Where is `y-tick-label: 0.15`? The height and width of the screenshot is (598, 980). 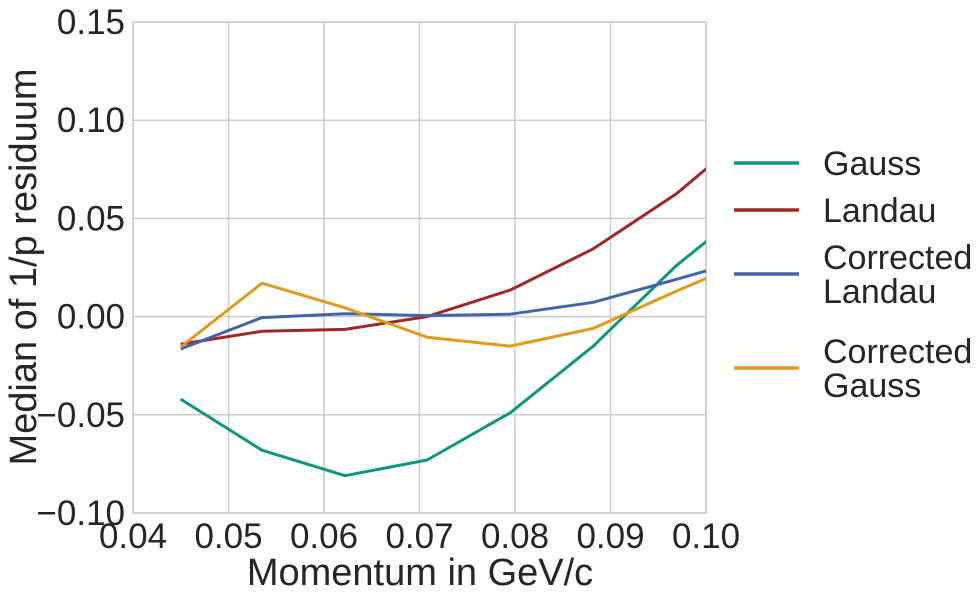 y-tick-label: 0.15 is located at coordinates (91, 22).